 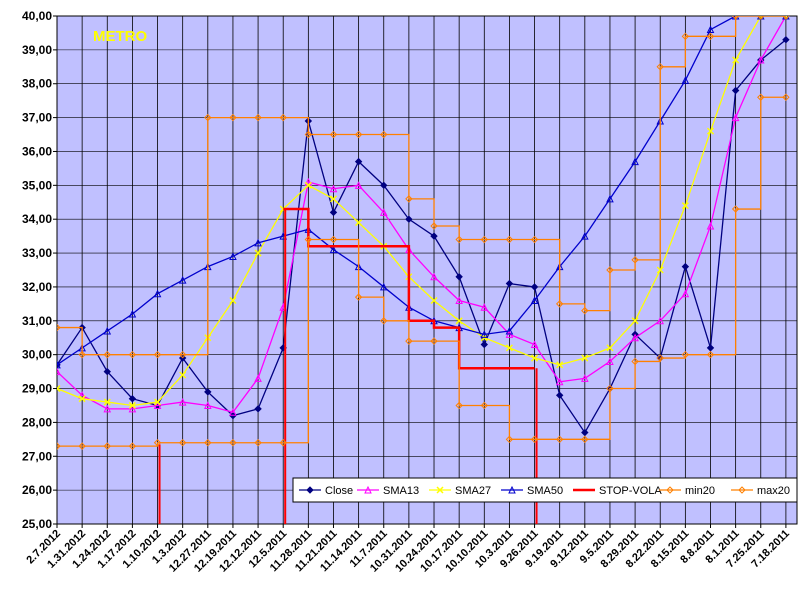 What do you see at coordinates (37, 16) in the screenshot?
I see `y-tick-label: 40,00` at bounding box center [37, 16].